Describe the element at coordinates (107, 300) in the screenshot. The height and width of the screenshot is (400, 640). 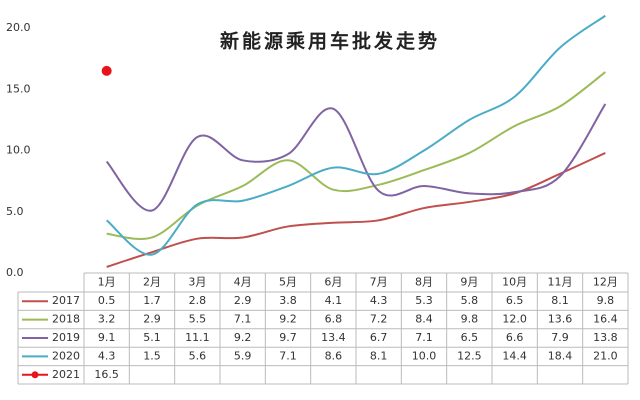
I see `table-cell: 0.5` at that location.